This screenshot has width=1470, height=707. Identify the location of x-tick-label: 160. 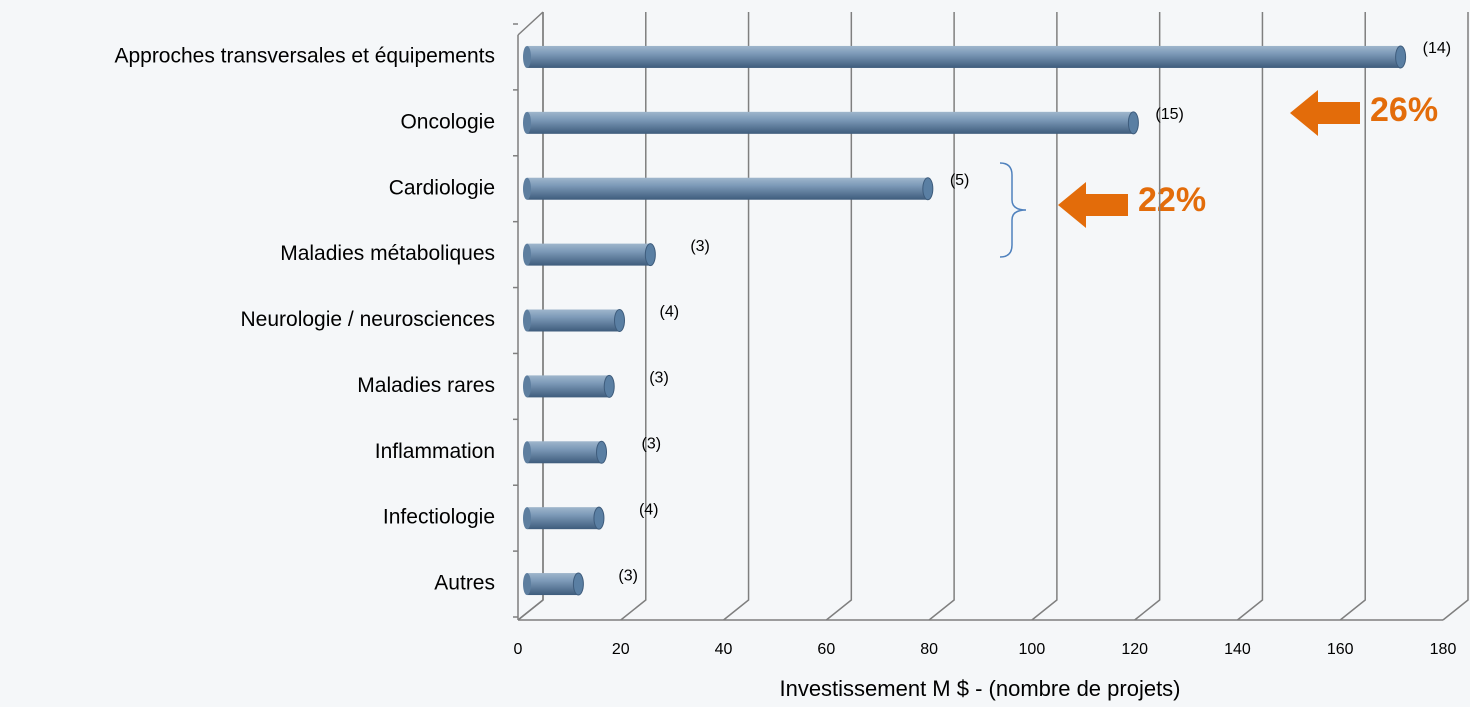
(1340, 649).